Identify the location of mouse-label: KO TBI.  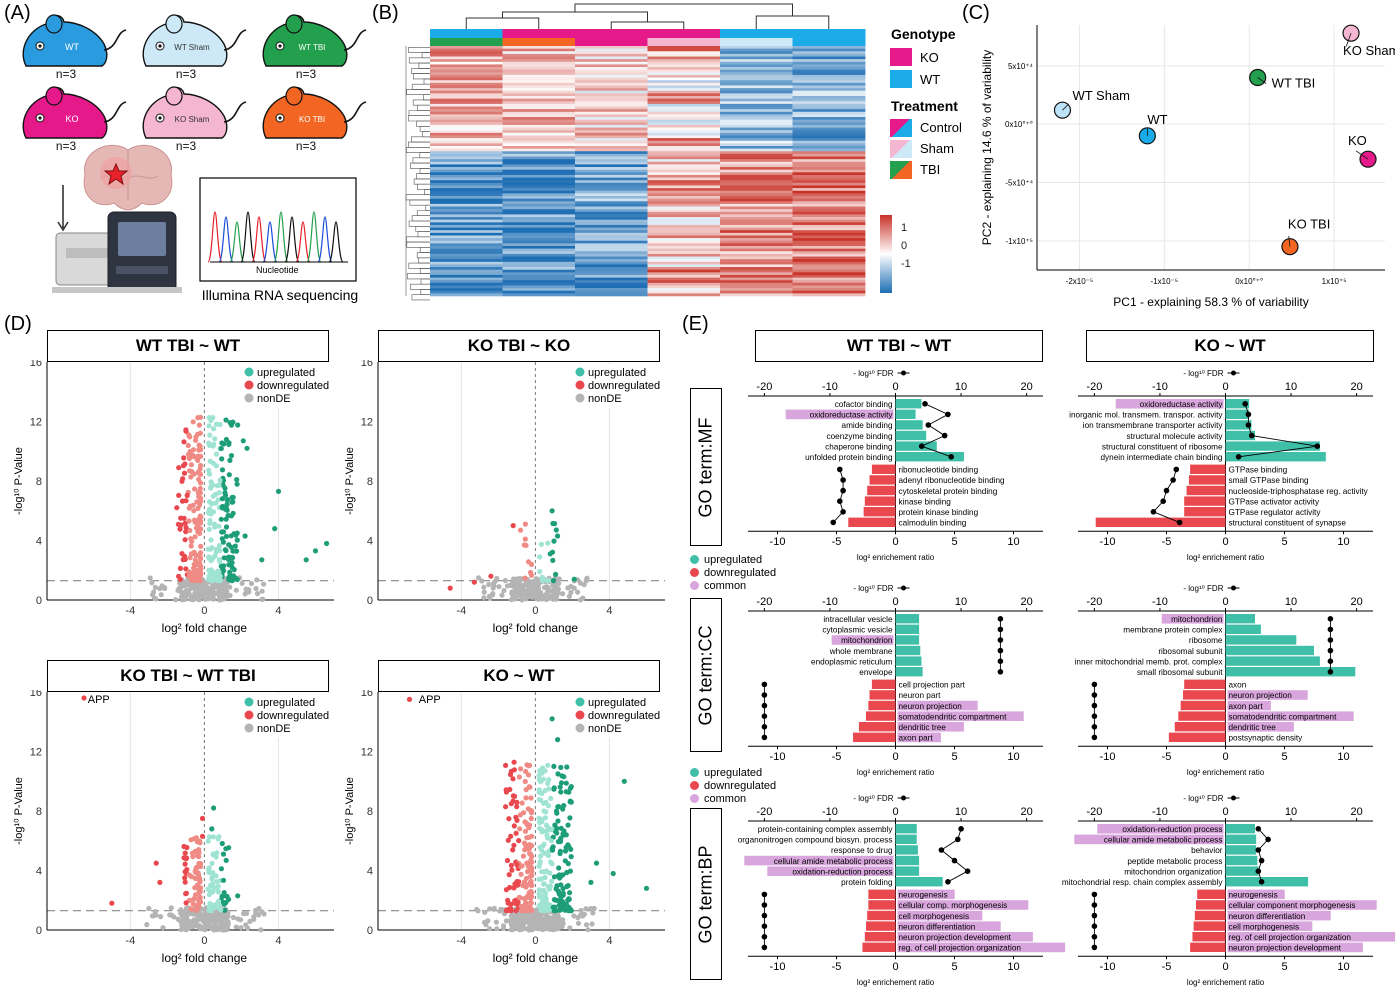
(312, 119).